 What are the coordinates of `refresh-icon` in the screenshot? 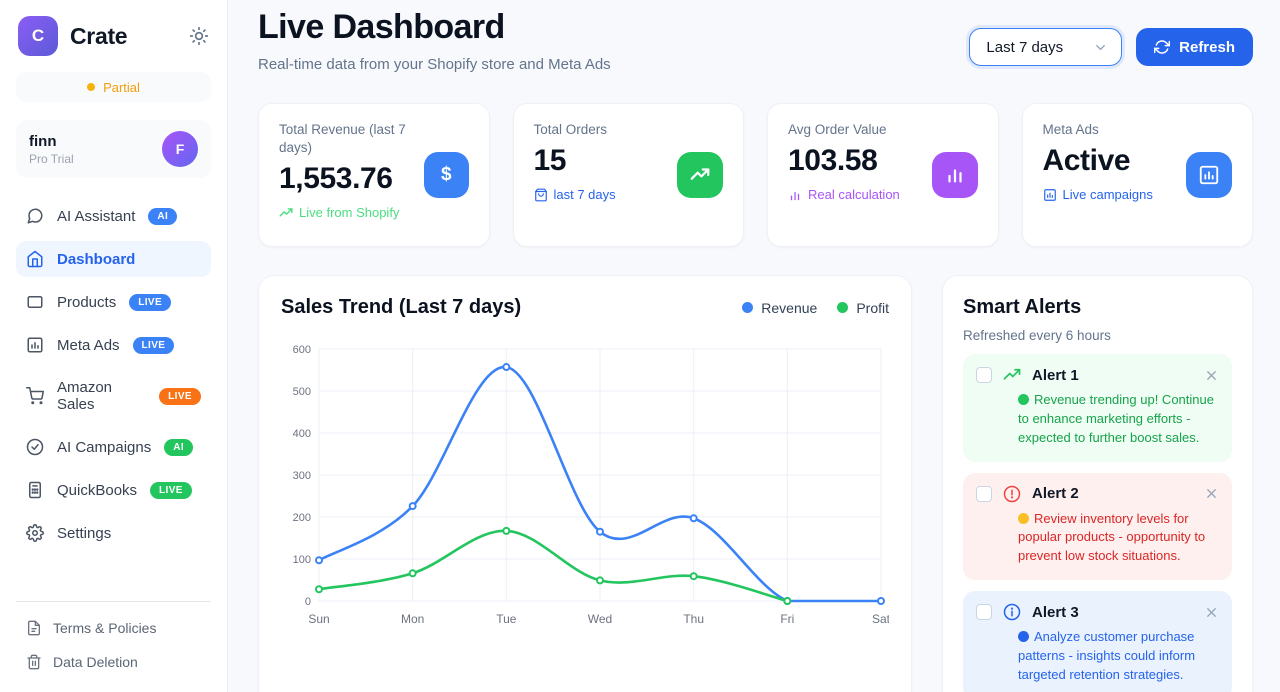 It's located at (1162, 47).